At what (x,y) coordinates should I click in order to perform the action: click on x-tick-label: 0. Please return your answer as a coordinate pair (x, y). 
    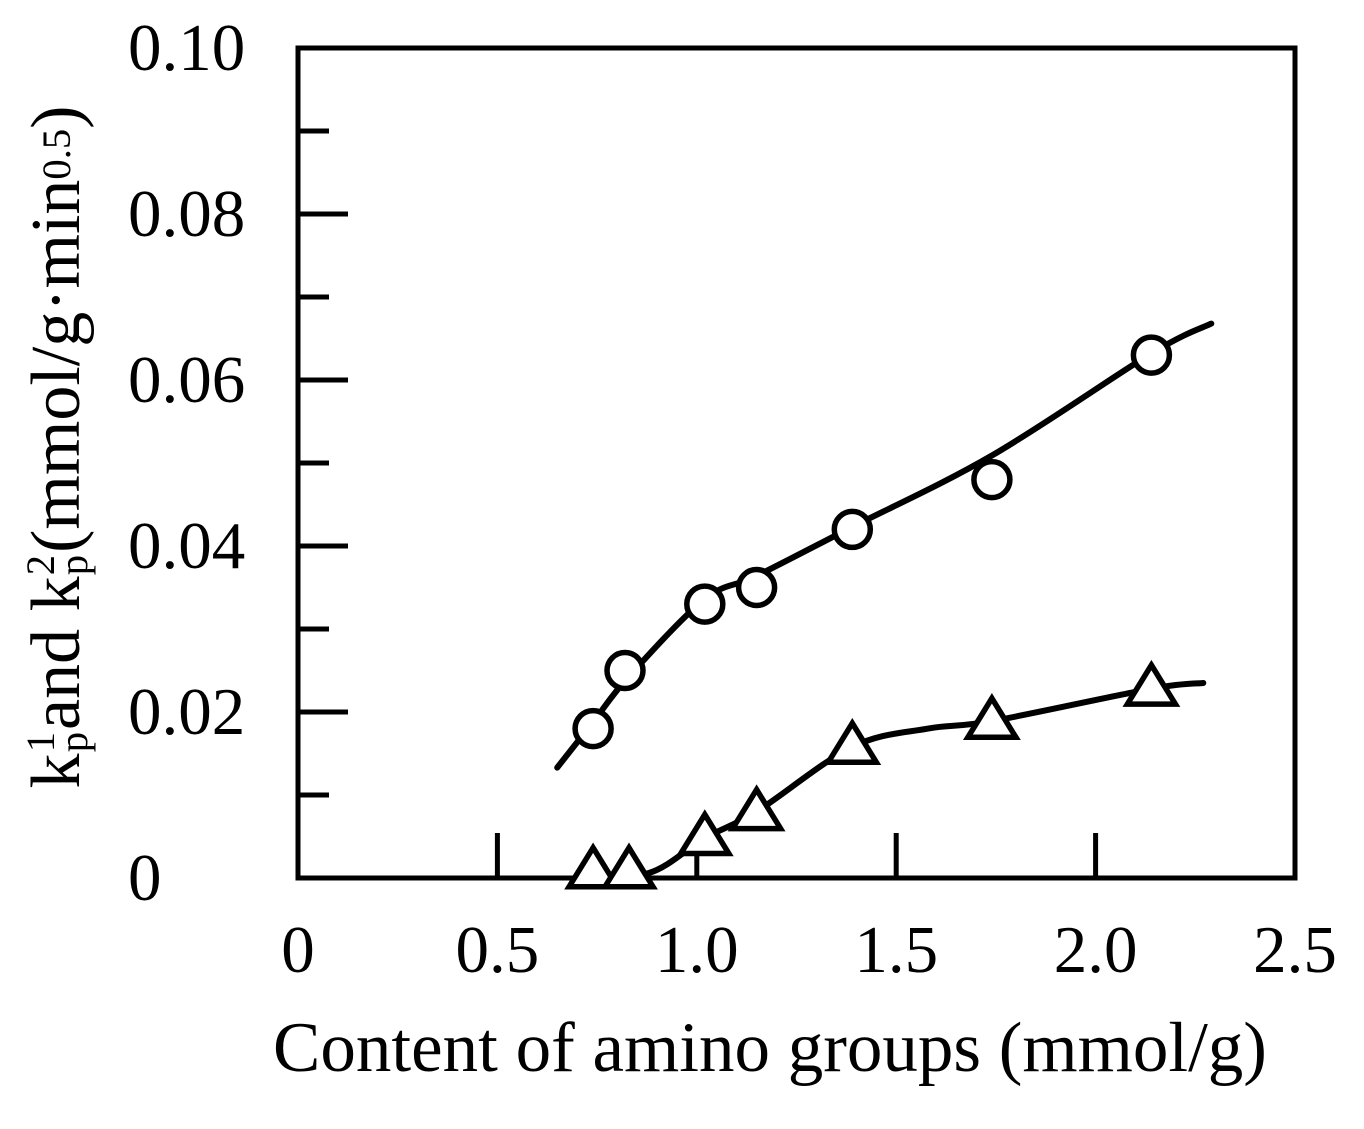
    Looking at the image, I should click on (298, 950).